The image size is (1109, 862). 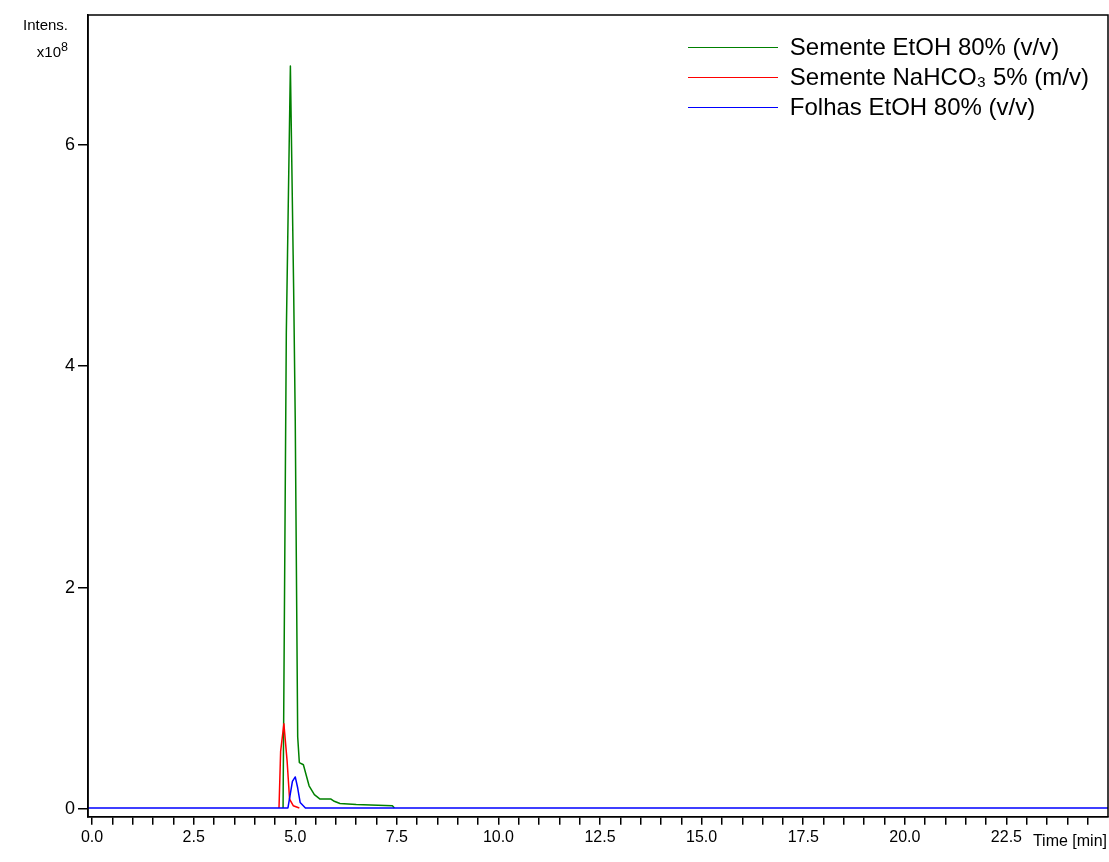 I want to click on x-tick-label: 17.5, so click(x=803, y=836).